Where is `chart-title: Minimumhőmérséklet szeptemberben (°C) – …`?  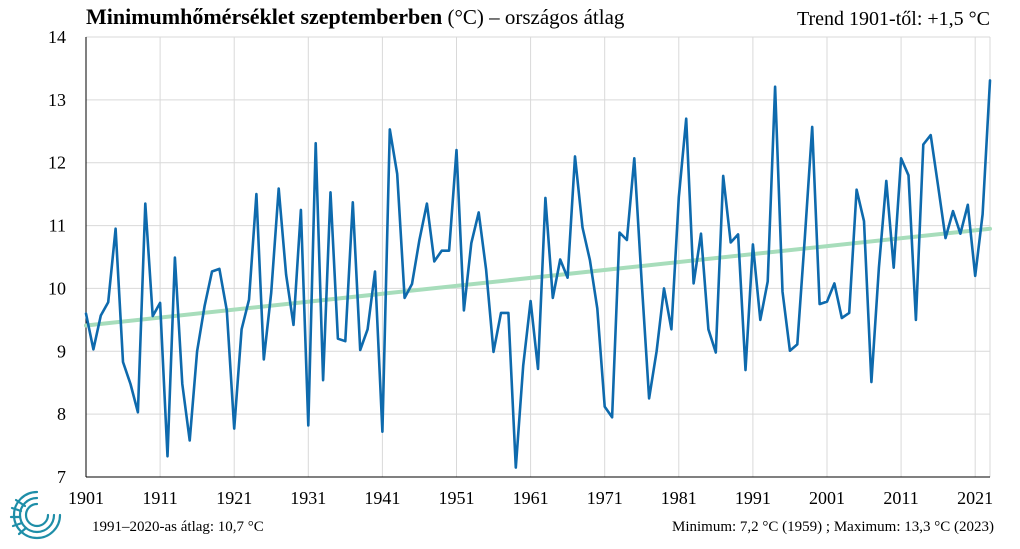 chart-title: Minimumhőmérséklet szeptemberben (°C) – … is located at coordinates (355, 17).